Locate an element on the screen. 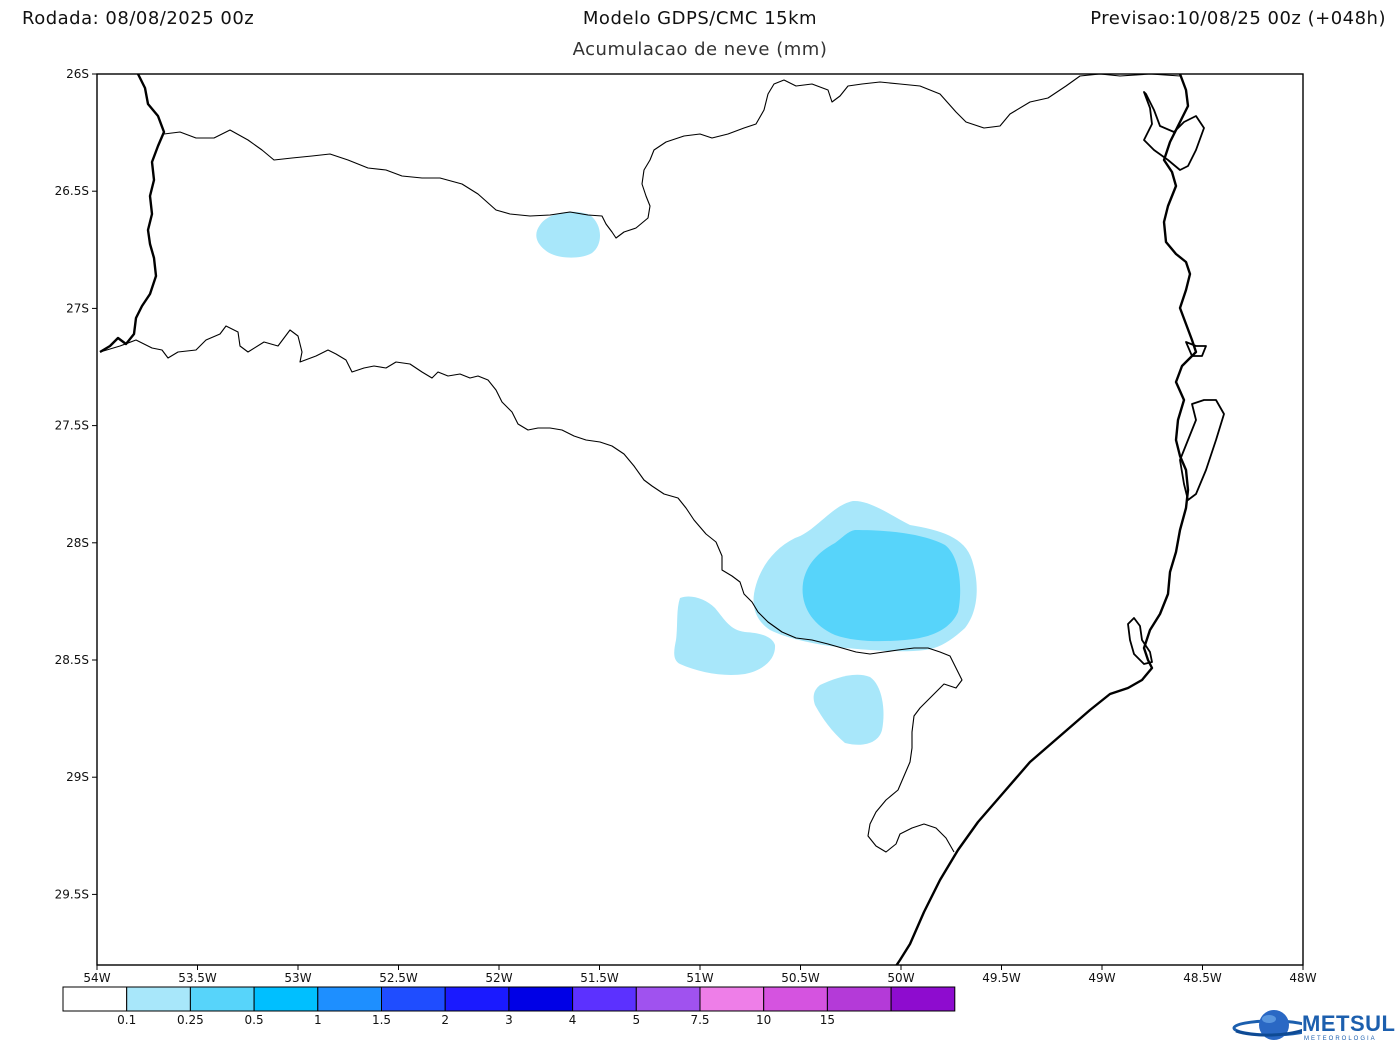 This screenshot has height=1052, width=1400. snow-area-west is located at coordinates (725, 635).